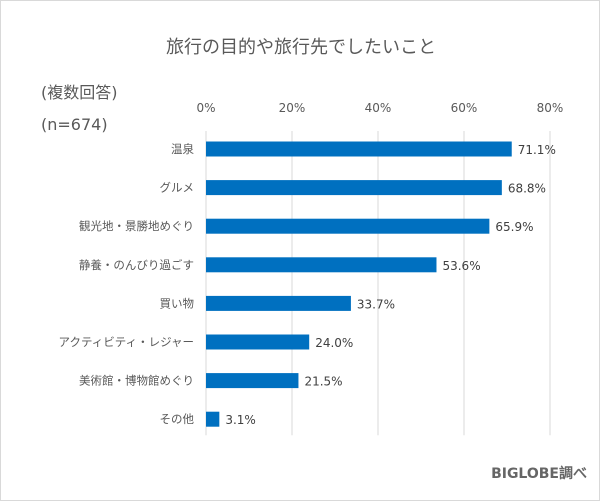 The height and width of the screenshot is (501, 600). Describe the element at coordinates (461, 266) in the screenshot. I see `data-label: 53.6%` at that location.